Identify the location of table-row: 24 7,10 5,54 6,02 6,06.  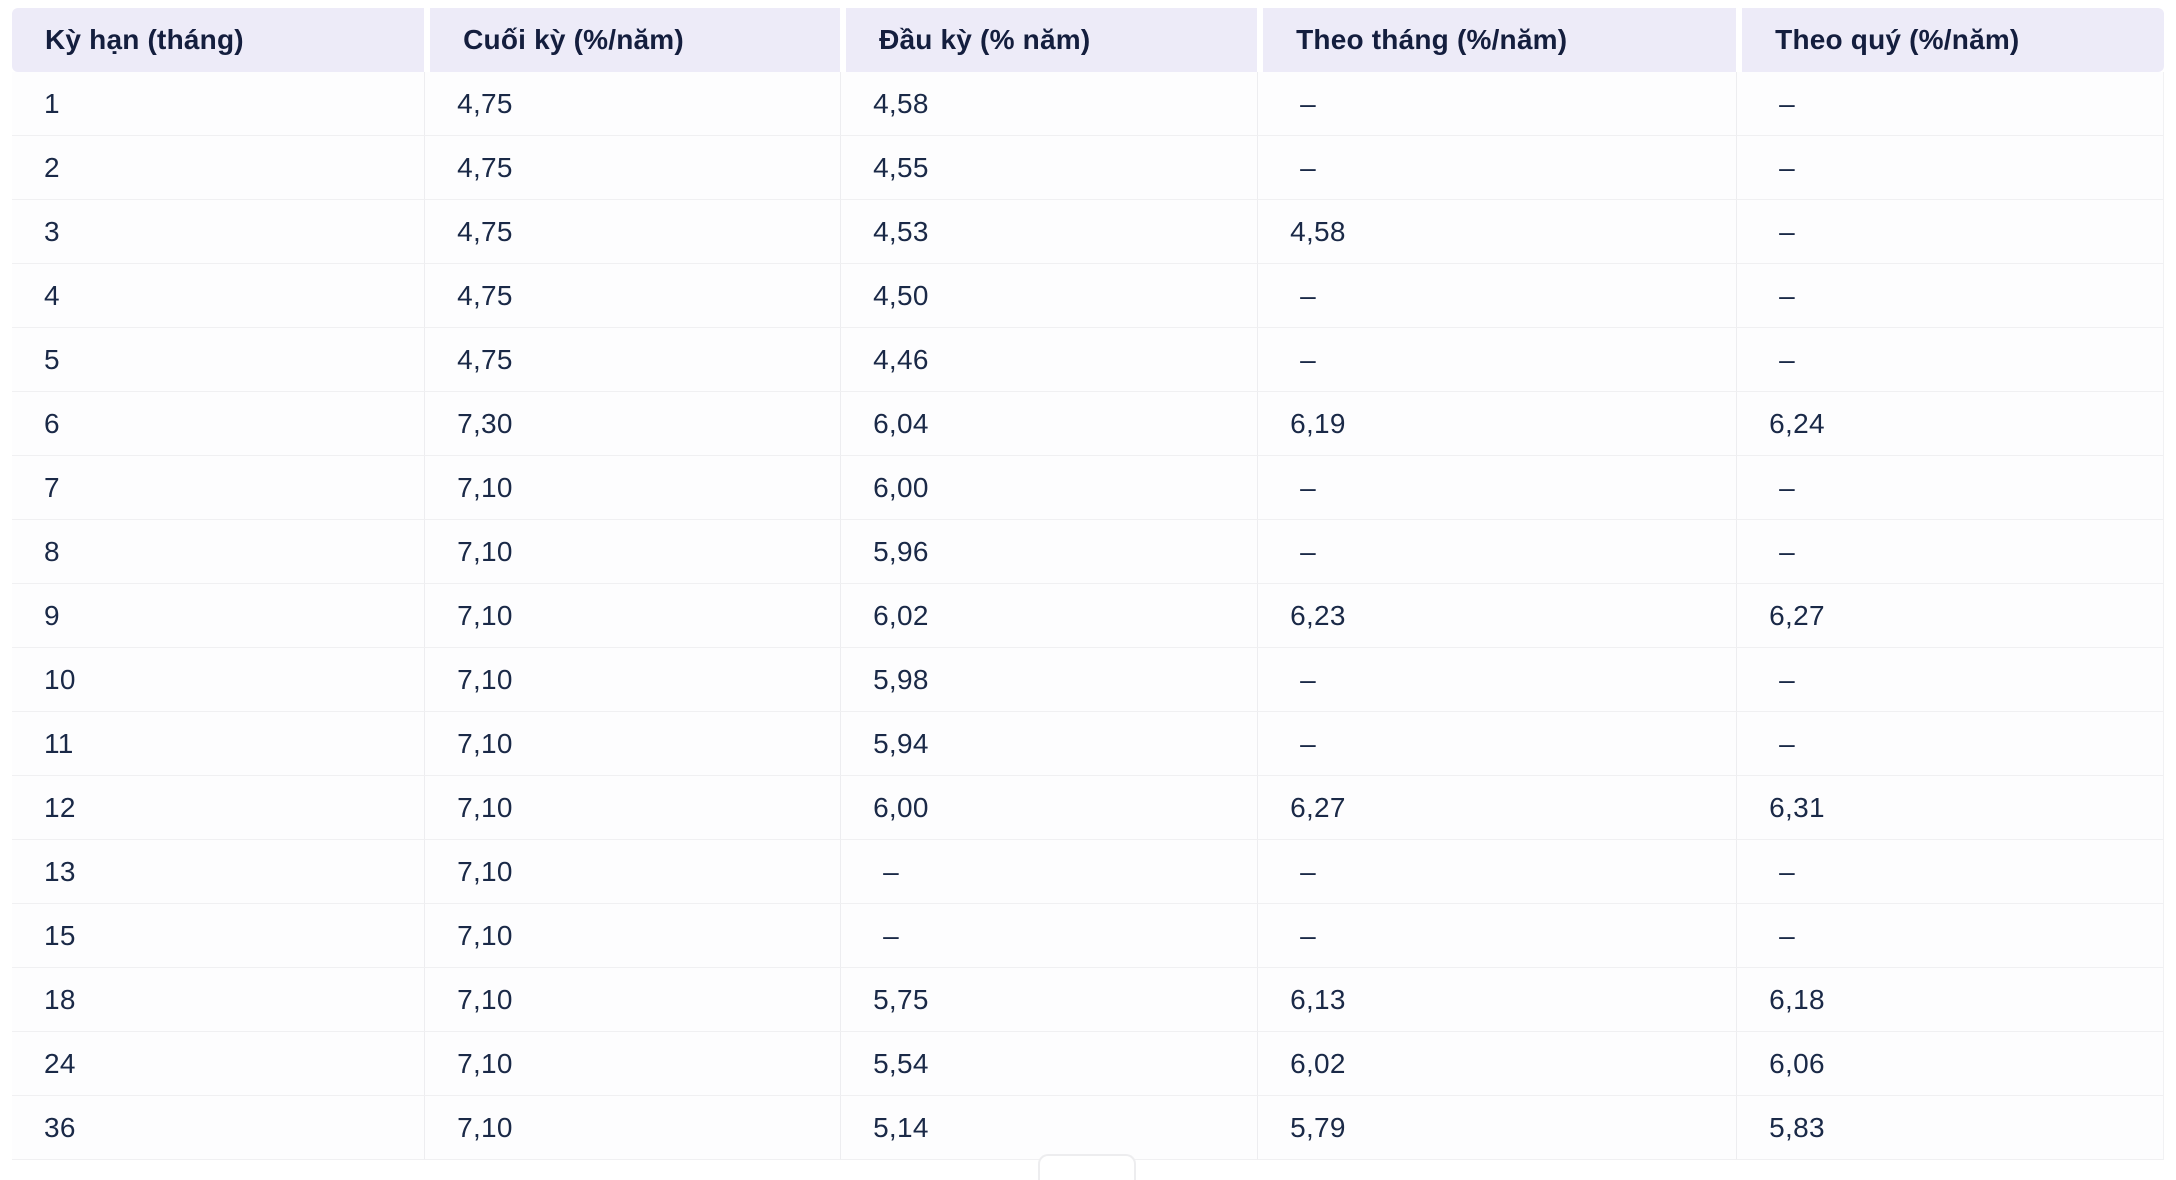
(1088, 1064).